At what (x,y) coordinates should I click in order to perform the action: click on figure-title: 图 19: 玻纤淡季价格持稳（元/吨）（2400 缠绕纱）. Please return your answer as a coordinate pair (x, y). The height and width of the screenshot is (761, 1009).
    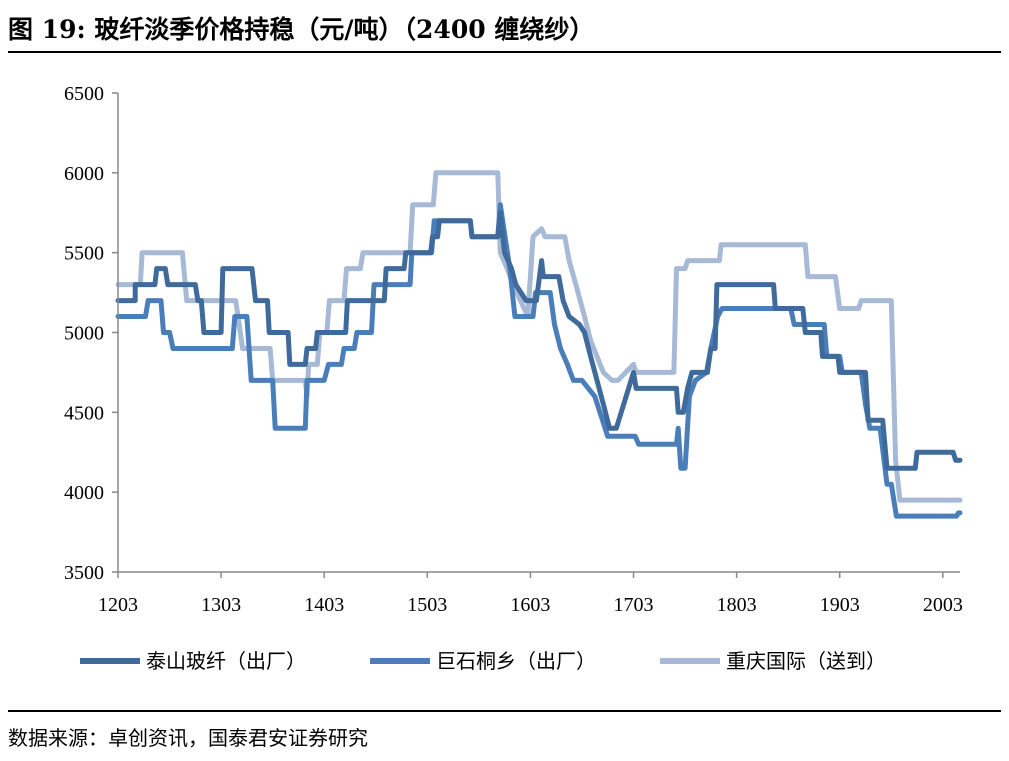
    Looking at the image, I should click on (301, 29).